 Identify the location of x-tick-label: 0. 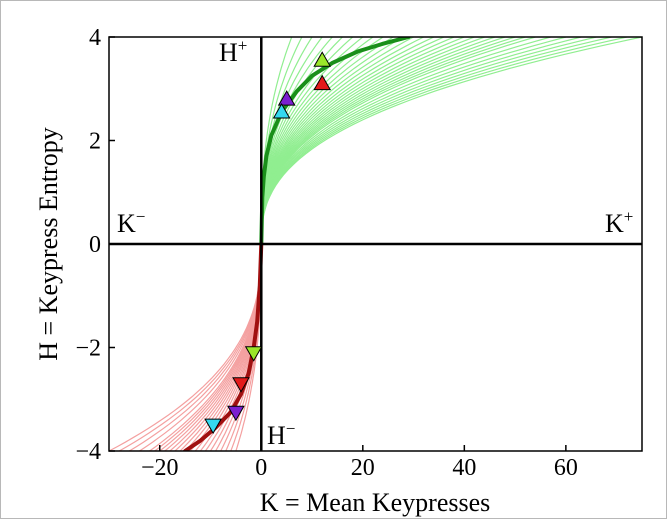
(261, 468).